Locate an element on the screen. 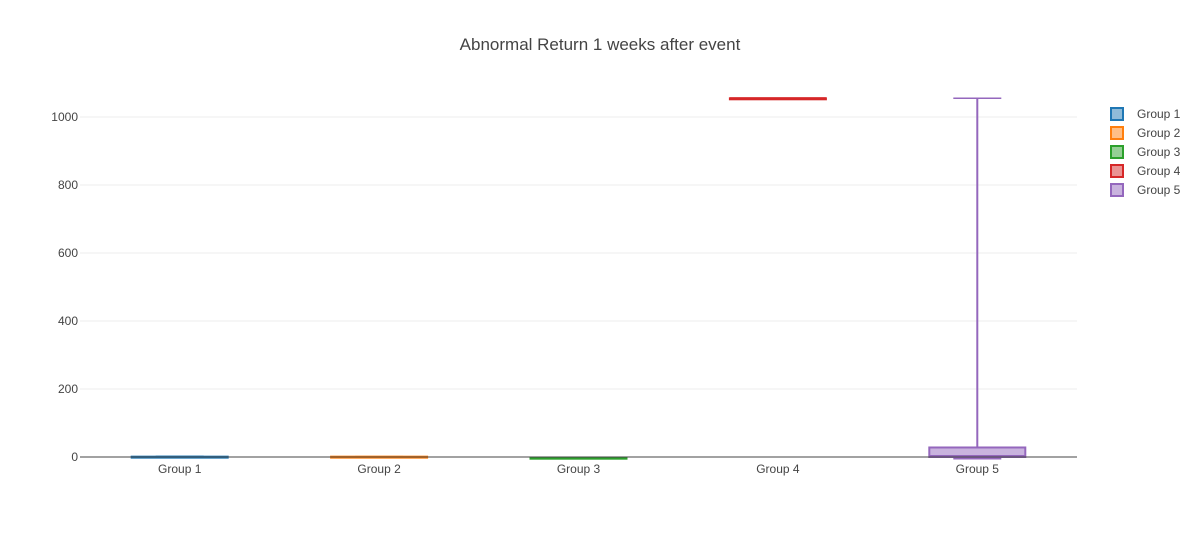  legend-item-group-4: Group 4 is located at coordinates (1145, 171).